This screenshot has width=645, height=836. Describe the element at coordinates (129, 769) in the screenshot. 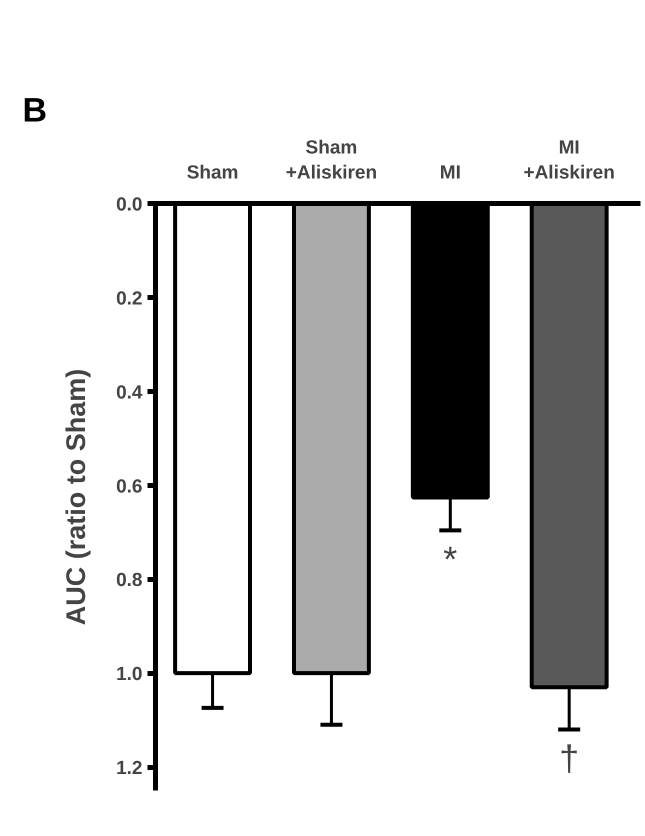

I see `y-tick-label: 1.2` at that location.